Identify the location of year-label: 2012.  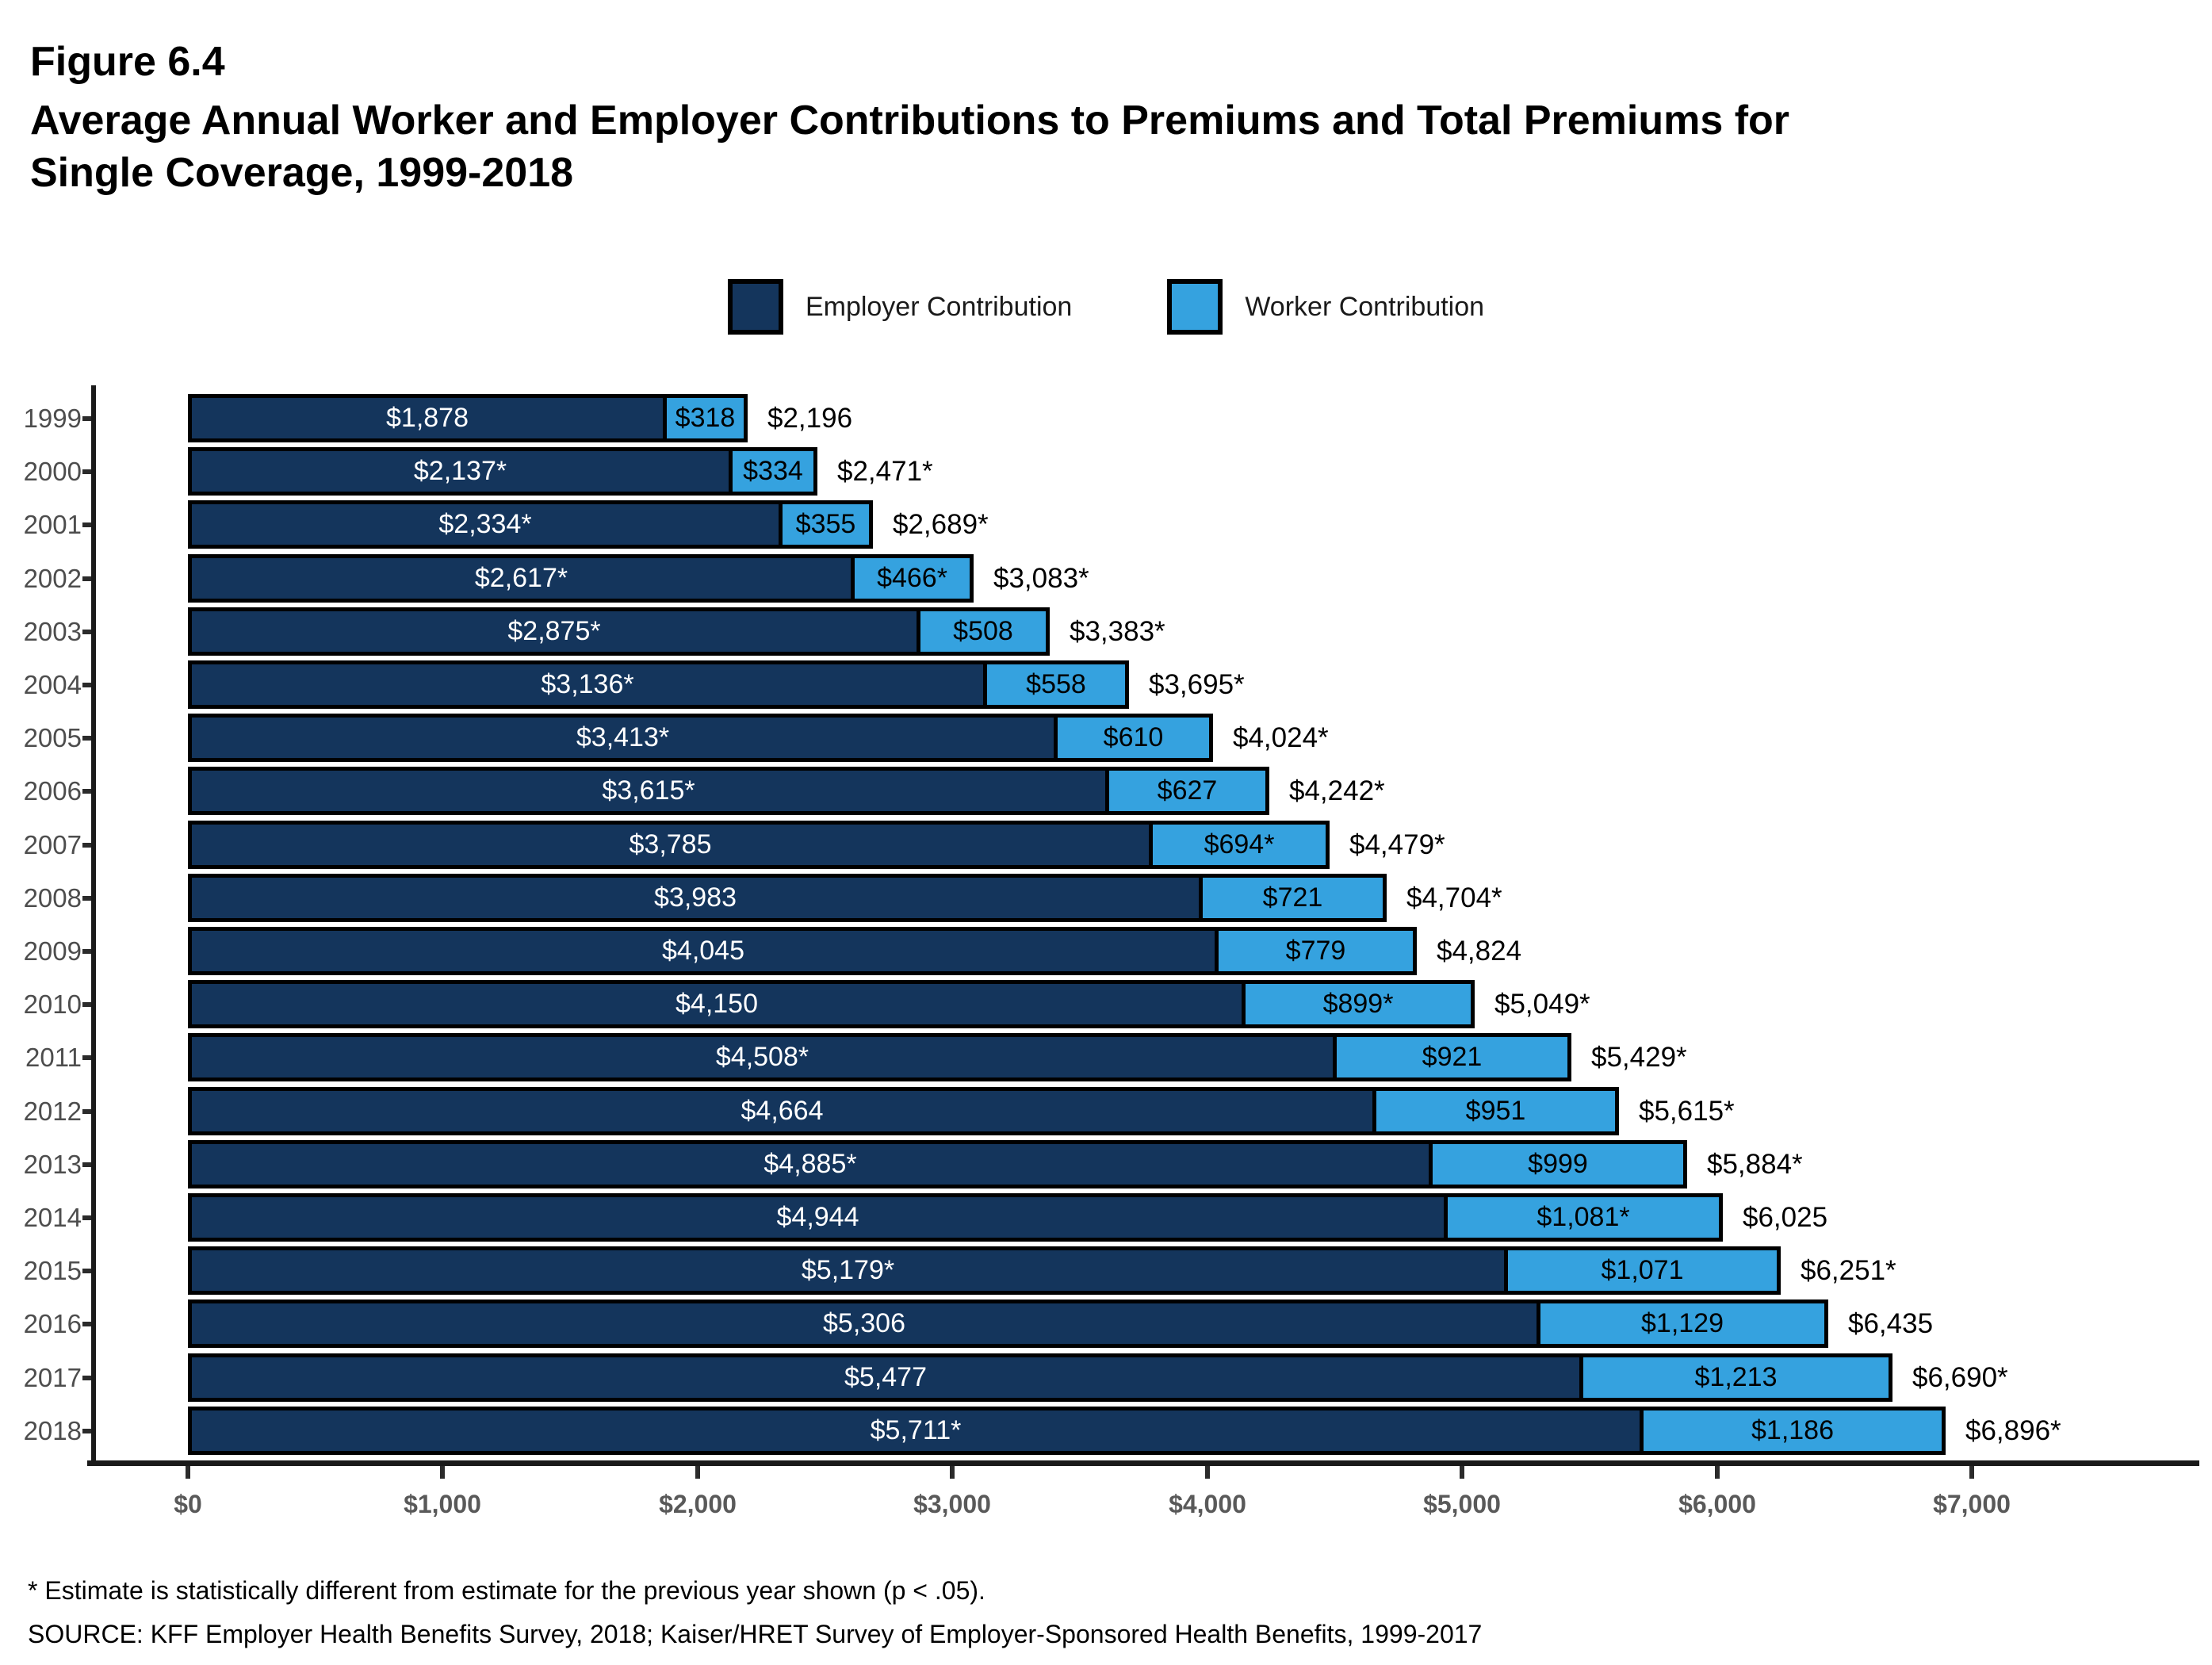
(52, 1111).